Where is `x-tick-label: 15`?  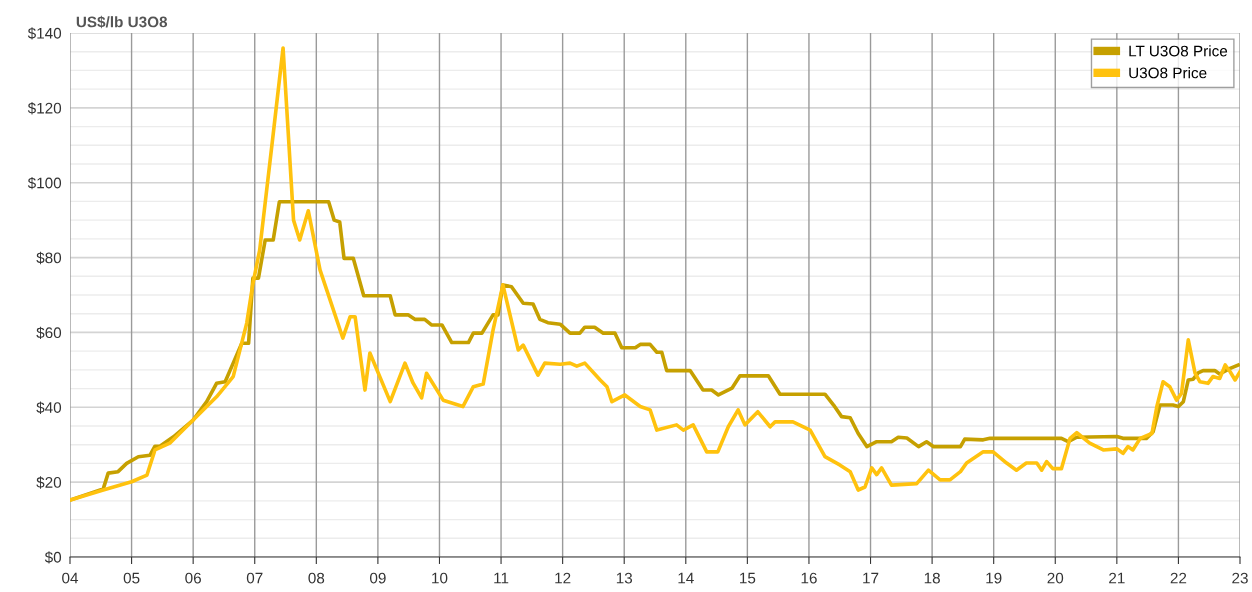 x-tick-label: 15 is located at coordinates (748, 578).